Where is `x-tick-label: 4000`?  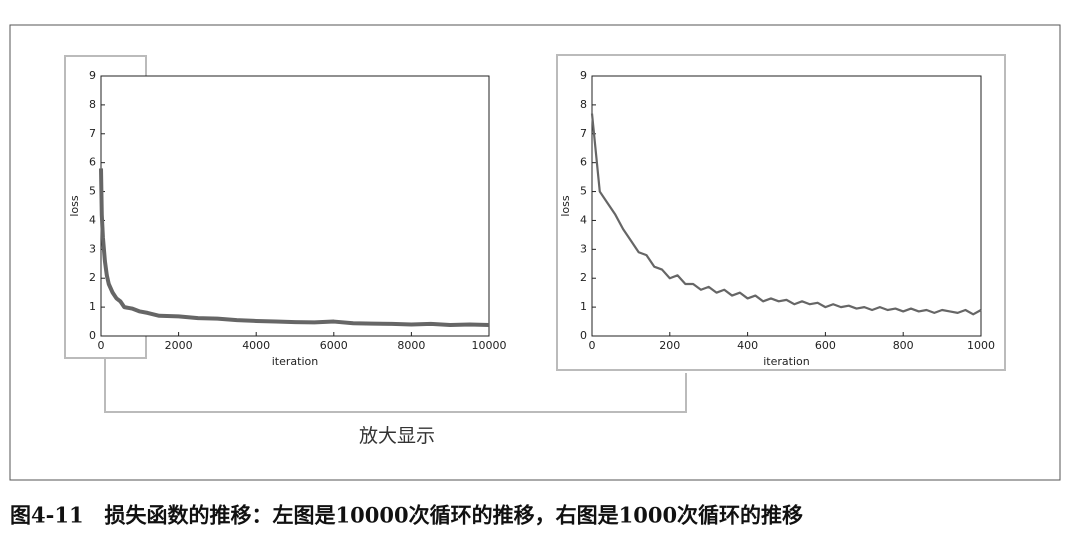
x-tick-label: 4000 is located at coordinates (256, 345).